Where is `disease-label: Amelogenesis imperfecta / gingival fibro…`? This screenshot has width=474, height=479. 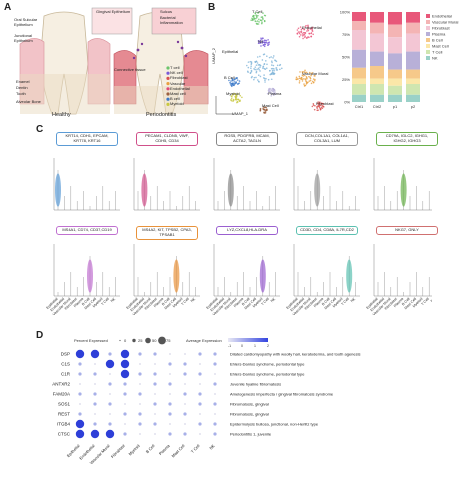
disease-label: Amelogenesis imperfecta / gingival fibro… is located at coordinates (282, 394).